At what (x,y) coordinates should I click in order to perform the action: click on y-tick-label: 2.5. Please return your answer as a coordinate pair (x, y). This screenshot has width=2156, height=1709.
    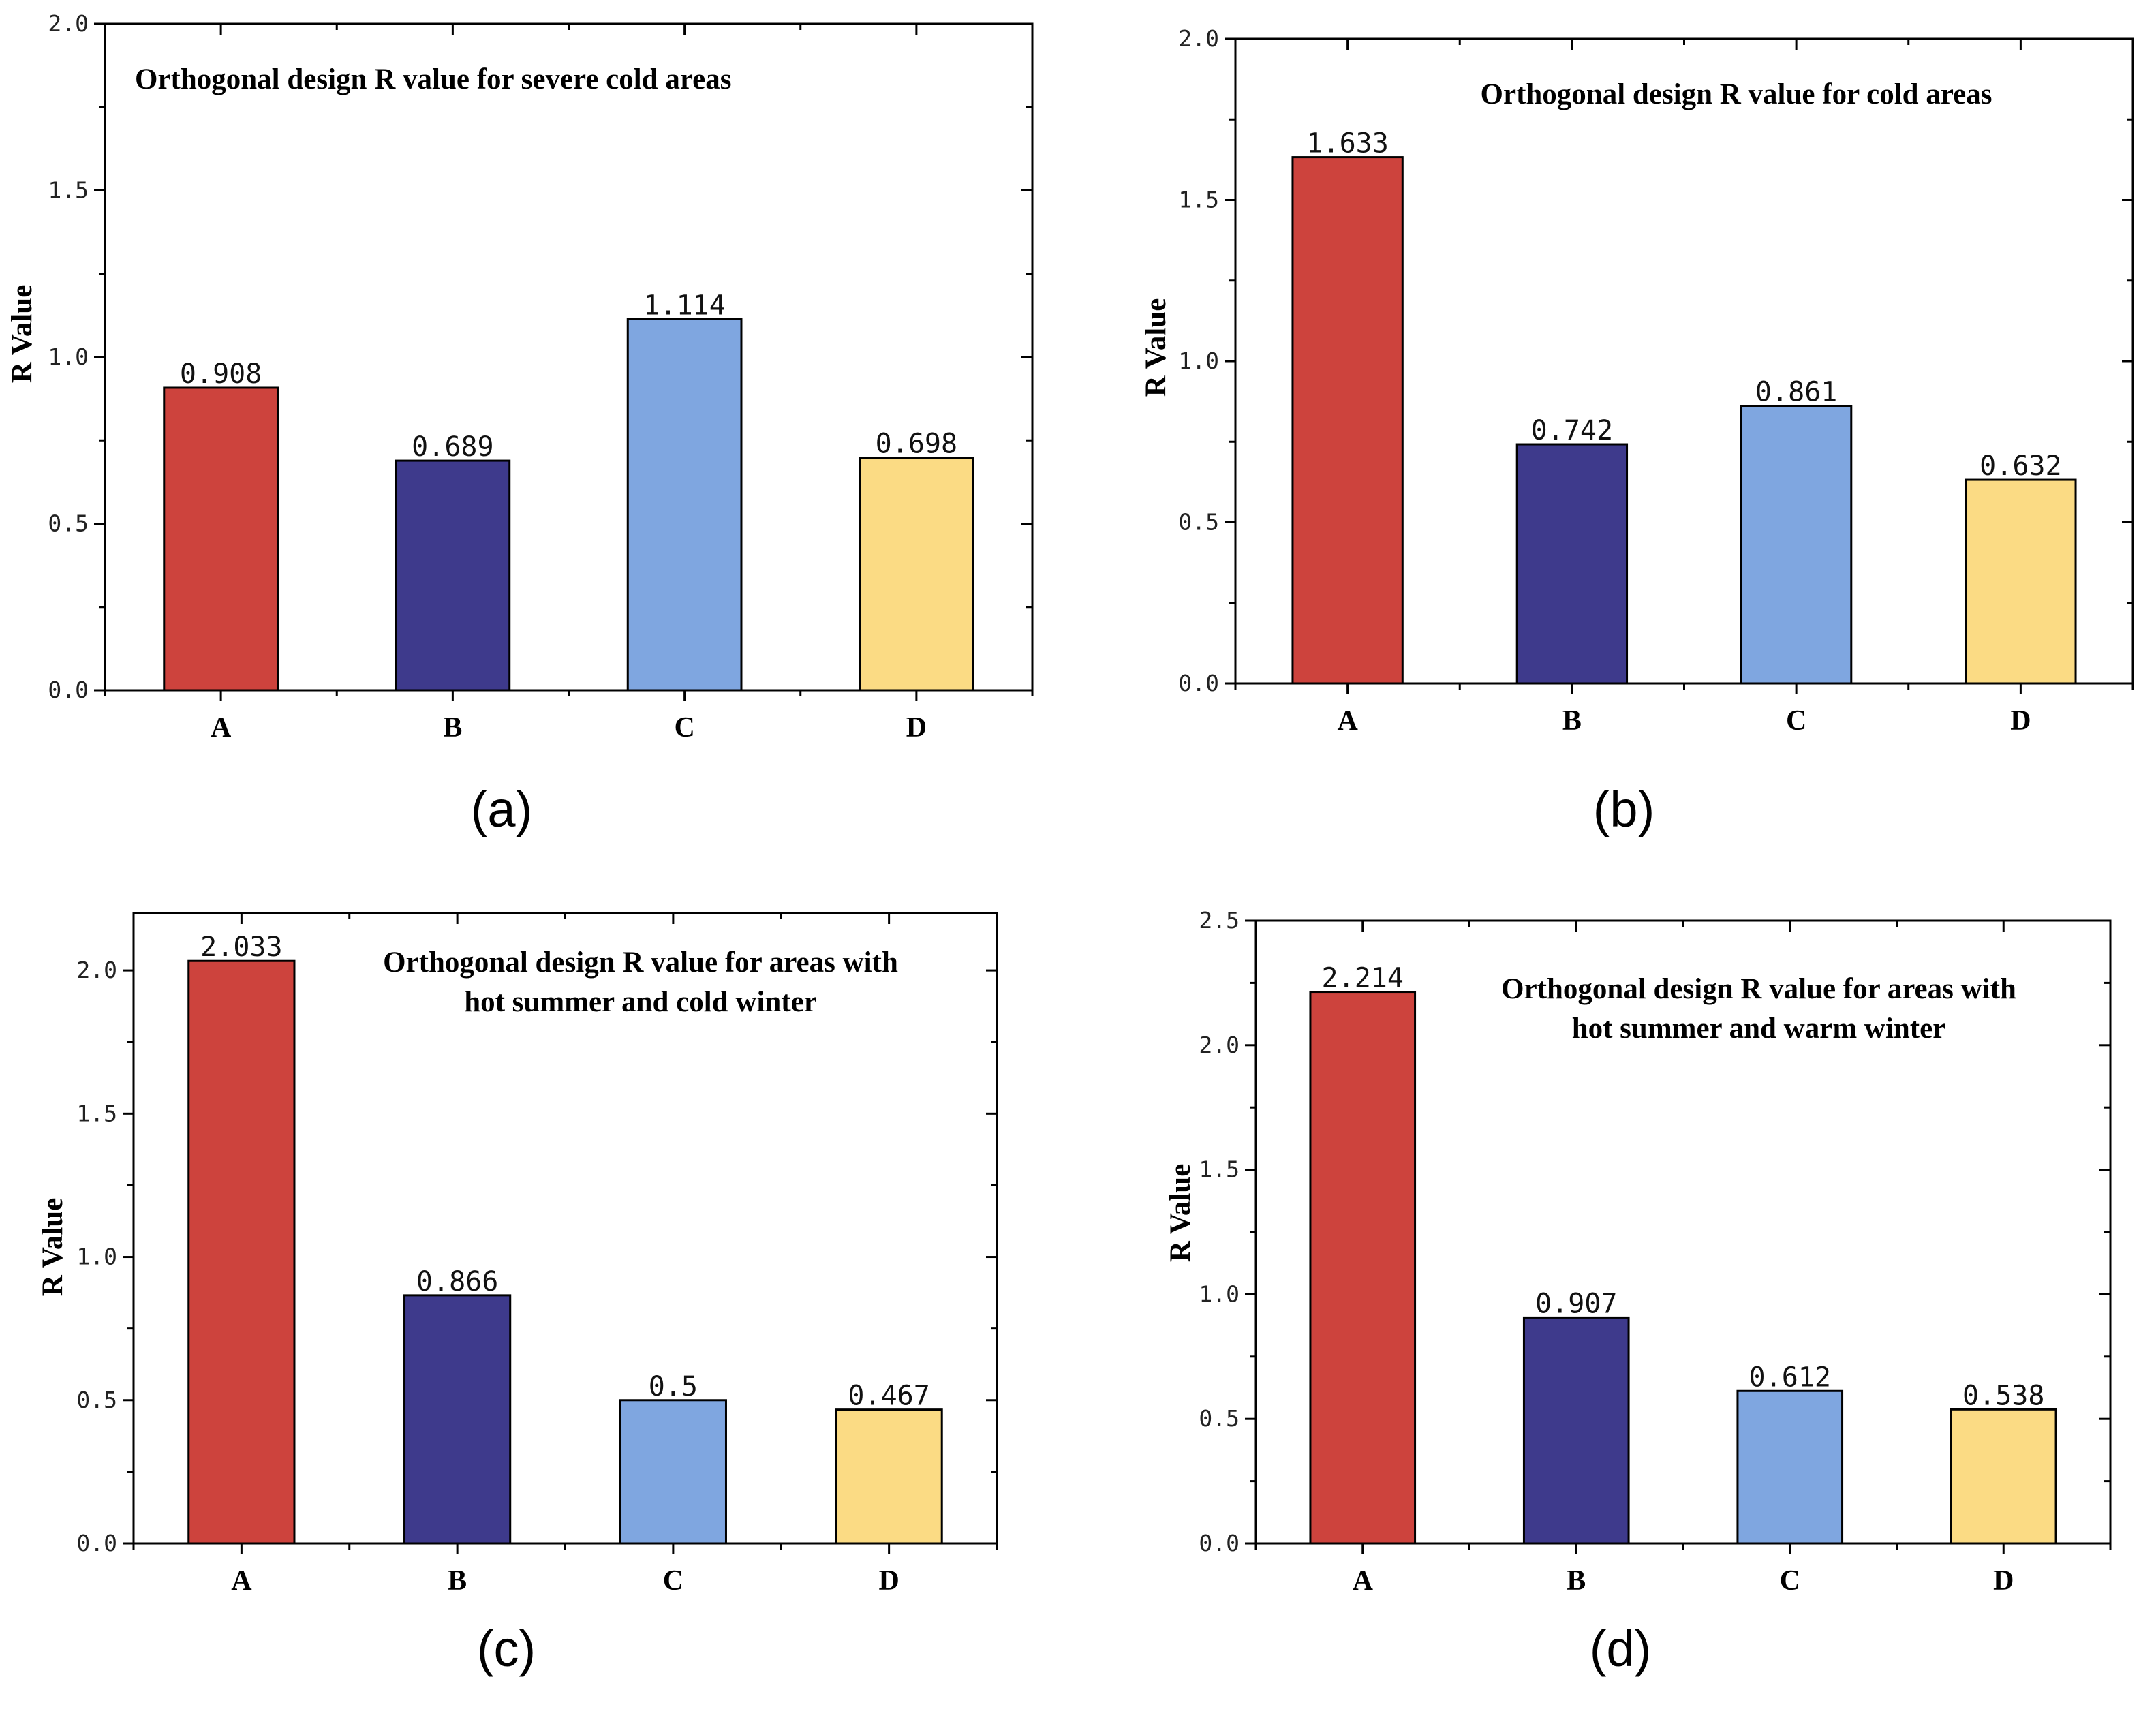
    Looking at the image, I should click on (1219, 921).